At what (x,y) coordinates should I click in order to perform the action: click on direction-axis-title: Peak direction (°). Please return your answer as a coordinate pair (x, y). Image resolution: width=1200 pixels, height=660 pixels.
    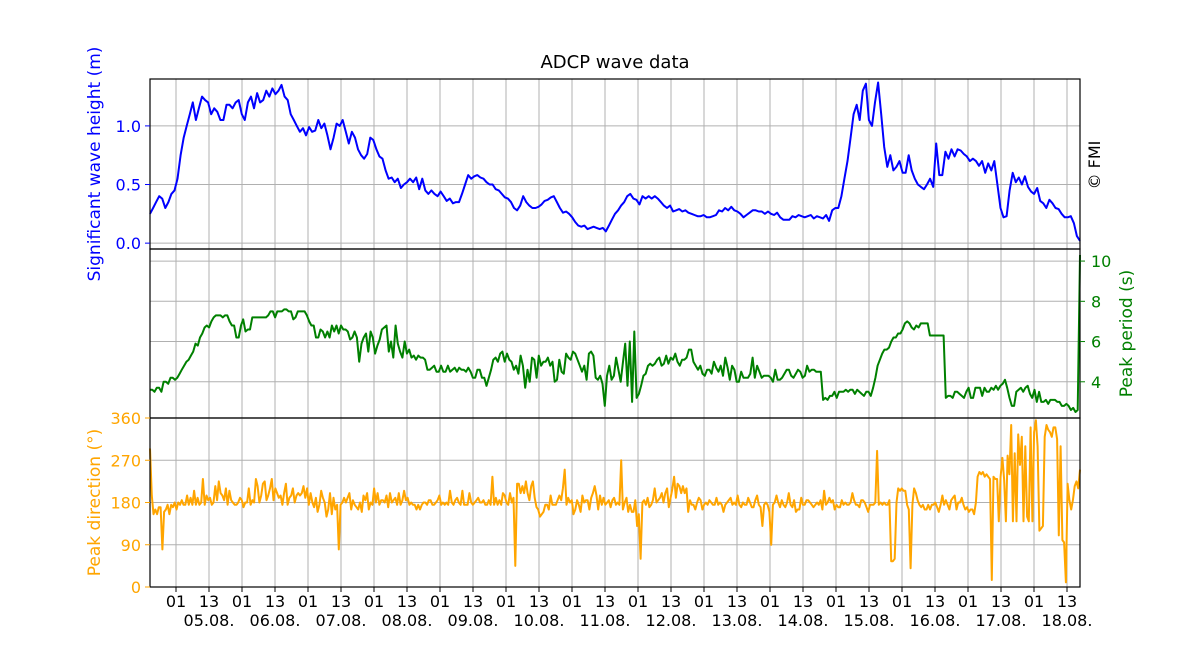
    Looking at the image, I should click on (95, 502).